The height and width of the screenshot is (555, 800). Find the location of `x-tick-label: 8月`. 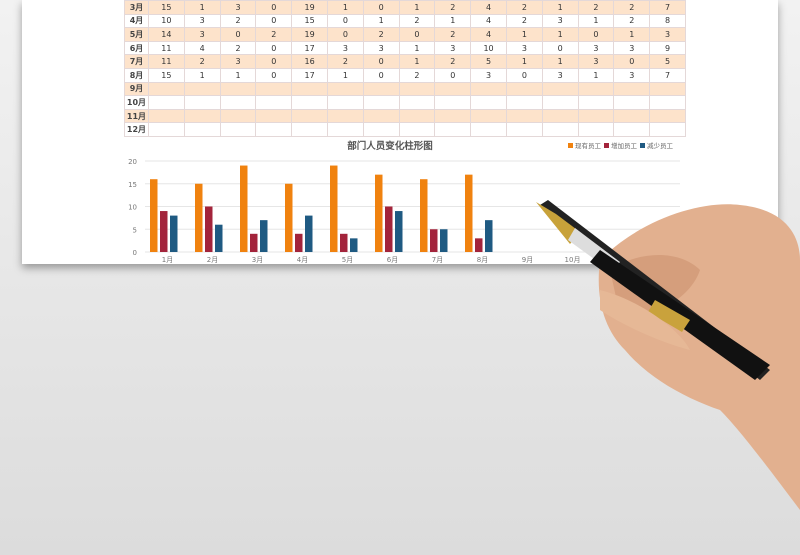

x-tick-label: 8月 is located at coordinates (482, 260).